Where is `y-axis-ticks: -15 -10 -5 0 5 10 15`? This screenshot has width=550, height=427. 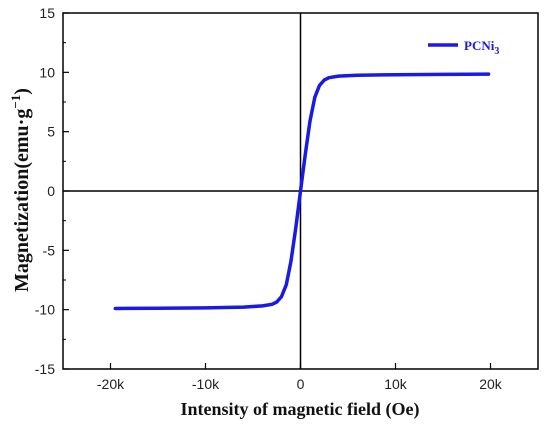 y-axis-ticks: -15 -10 -5 0 5 10 15 is located at coordinates (52, 191).